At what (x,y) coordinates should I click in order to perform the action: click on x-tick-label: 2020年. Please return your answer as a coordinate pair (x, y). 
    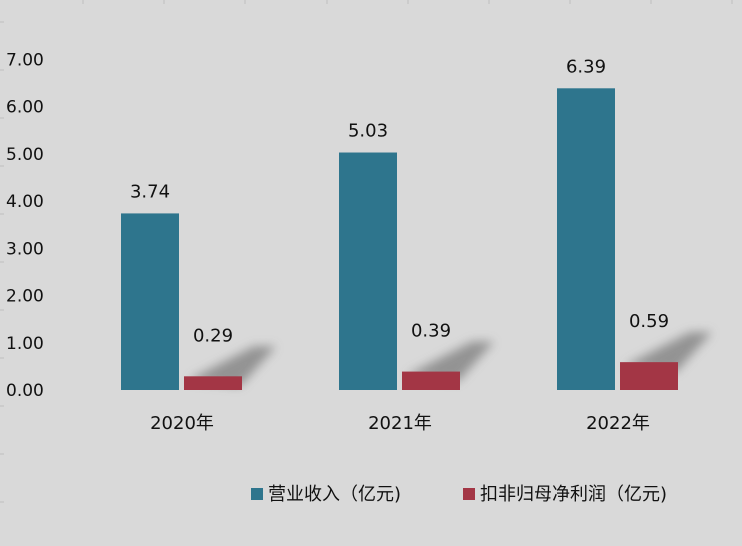
    Looking at the image, I should click on (182, 423).